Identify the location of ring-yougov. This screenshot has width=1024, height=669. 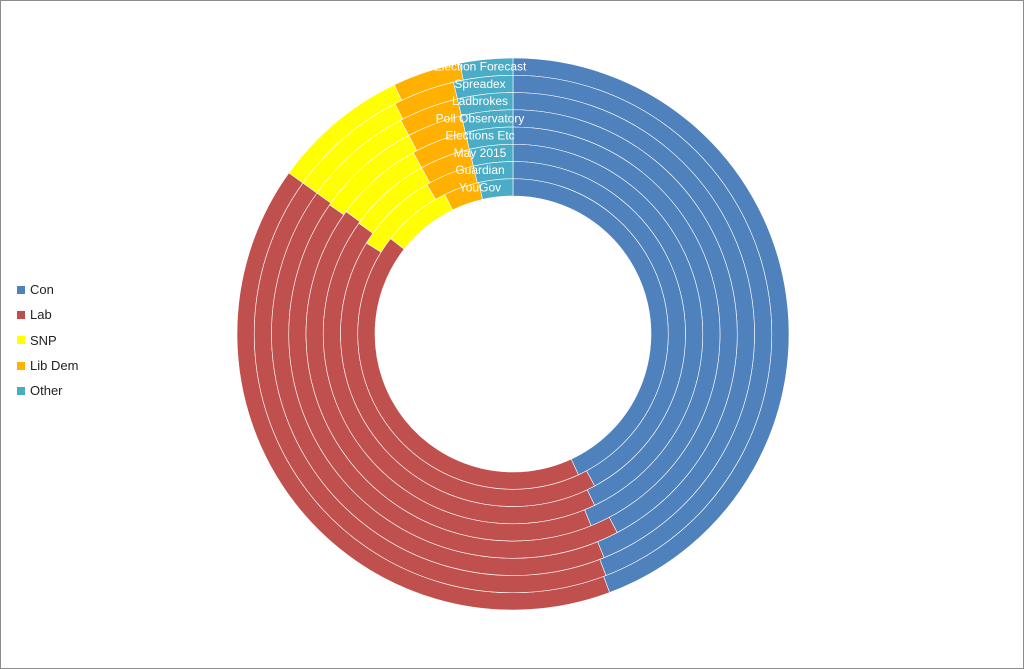
(513, 334).